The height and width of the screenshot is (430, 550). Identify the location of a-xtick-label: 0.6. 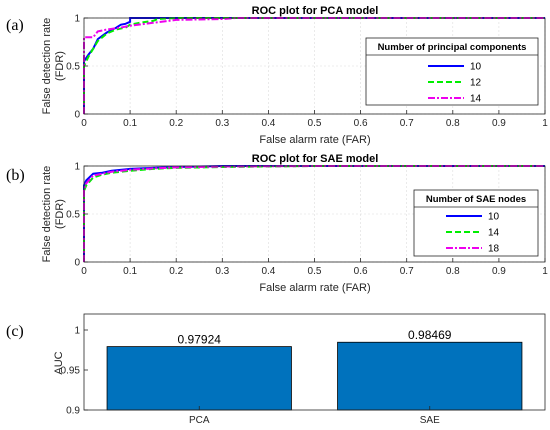
(361, 123).